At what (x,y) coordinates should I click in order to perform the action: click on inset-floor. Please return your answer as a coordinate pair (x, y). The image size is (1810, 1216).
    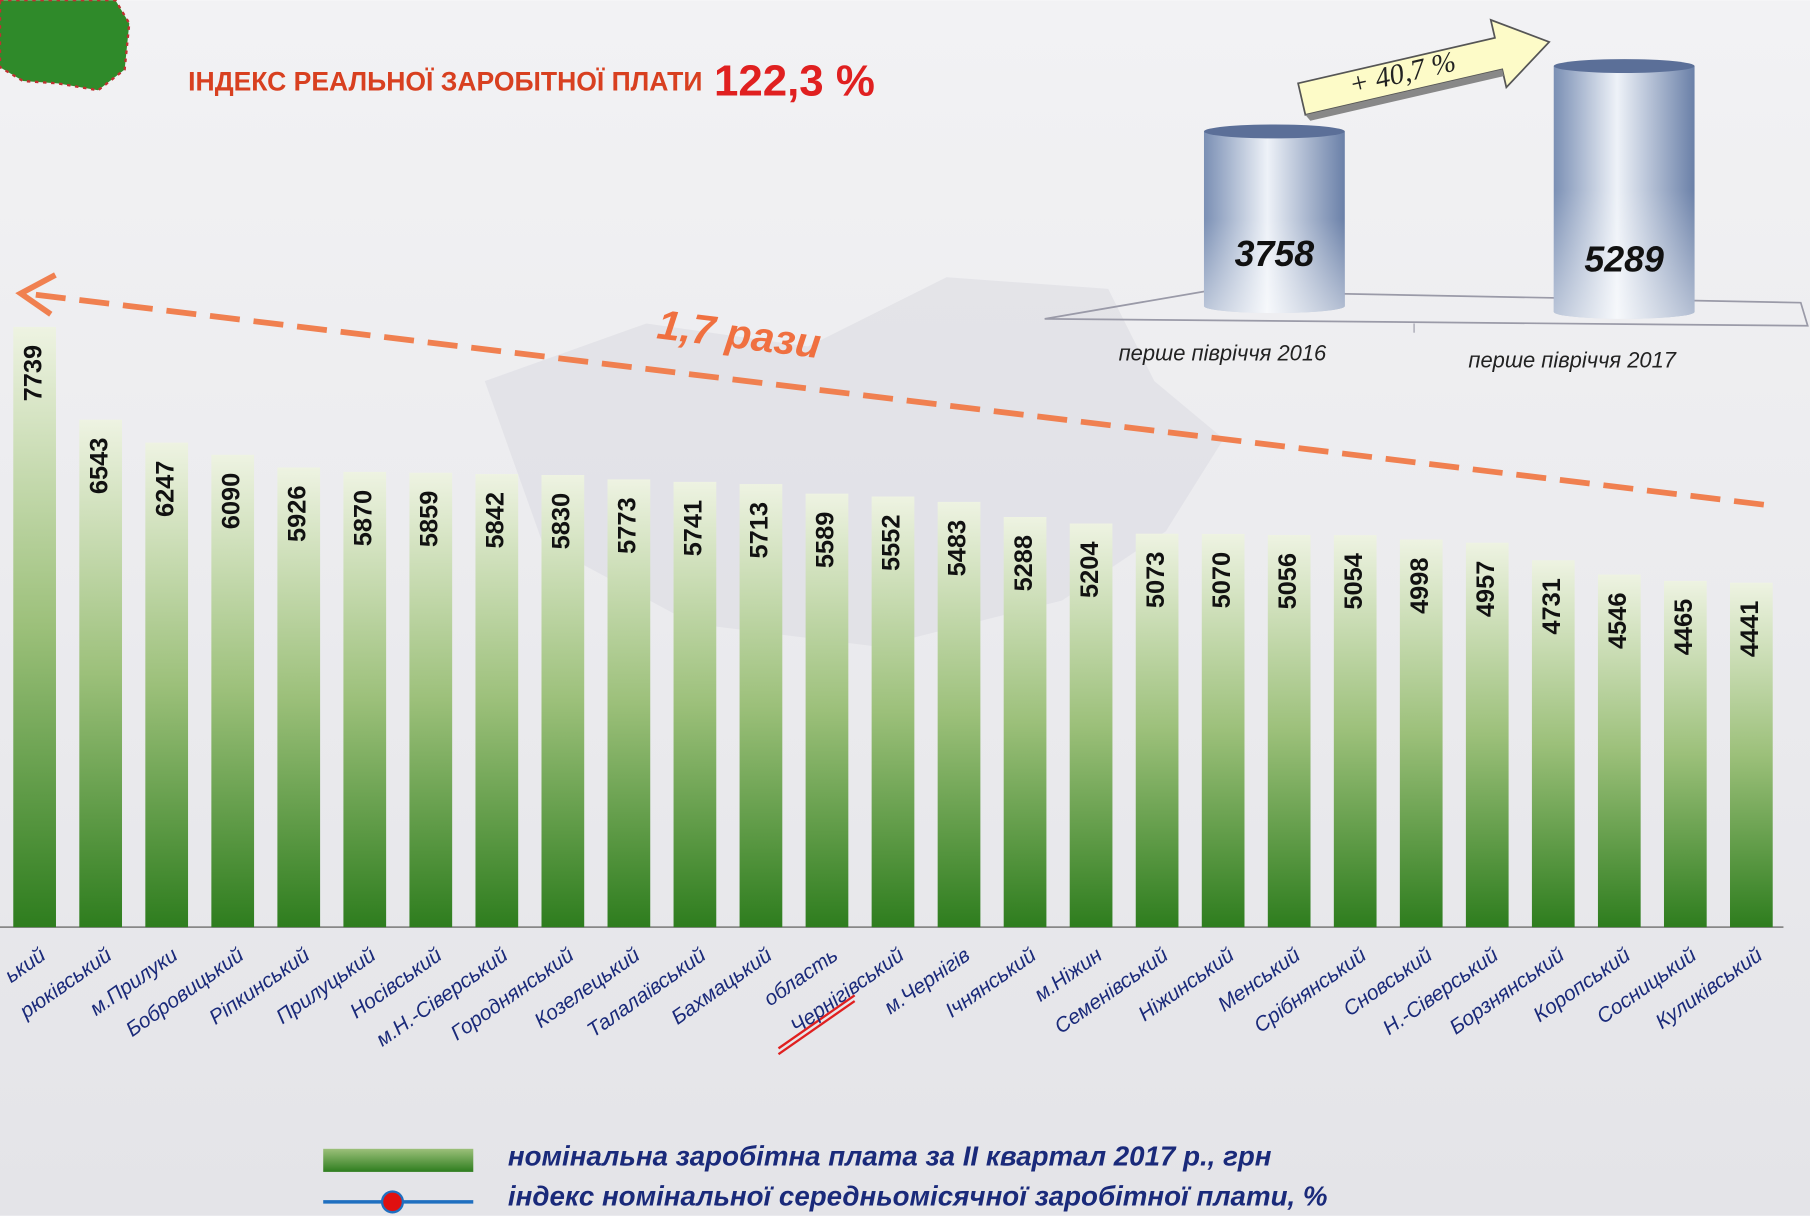
    Looking at the image, I should click on (1426, 308).